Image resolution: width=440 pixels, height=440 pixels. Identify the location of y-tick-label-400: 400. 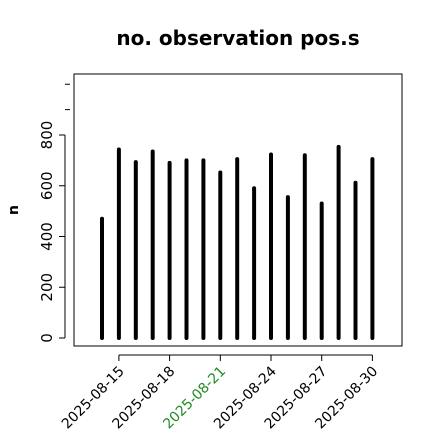
(47, 236).